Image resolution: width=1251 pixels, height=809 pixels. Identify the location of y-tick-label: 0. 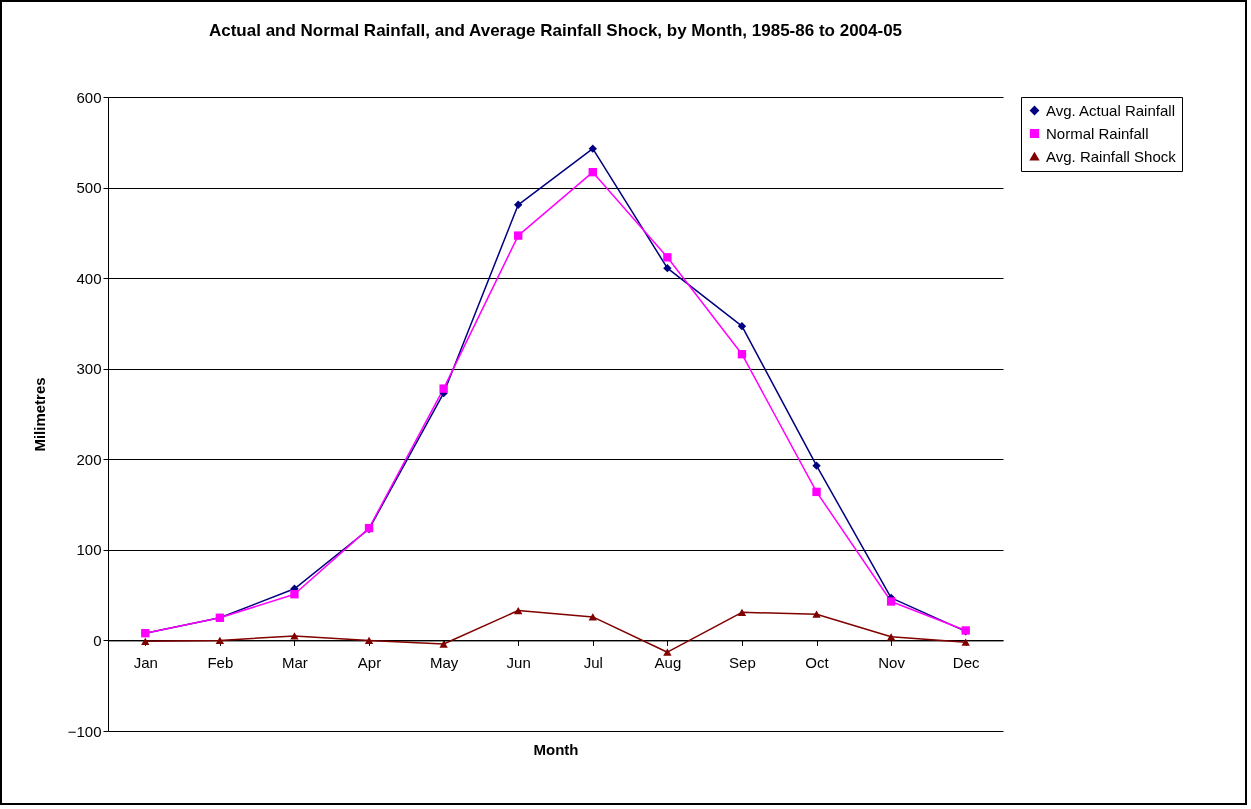
(97, 640).